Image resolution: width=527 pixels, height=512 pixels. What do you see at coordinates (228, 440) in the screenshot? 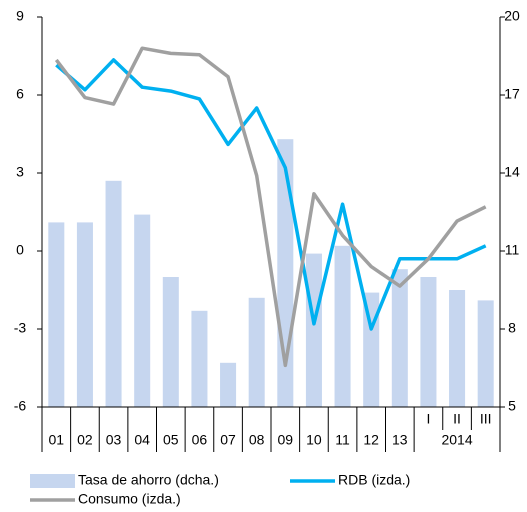
I see `x-tick-label: 07` at bounding box center [228, 440].